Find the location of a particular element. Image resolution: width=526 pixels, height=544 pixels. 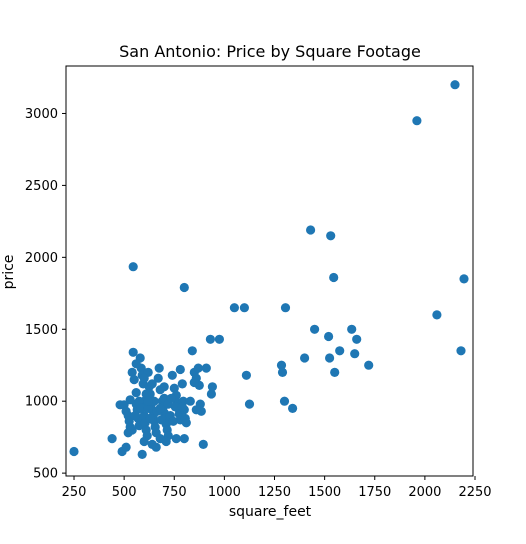

x-tick-label: 250 is located at coordinates (74, 492).